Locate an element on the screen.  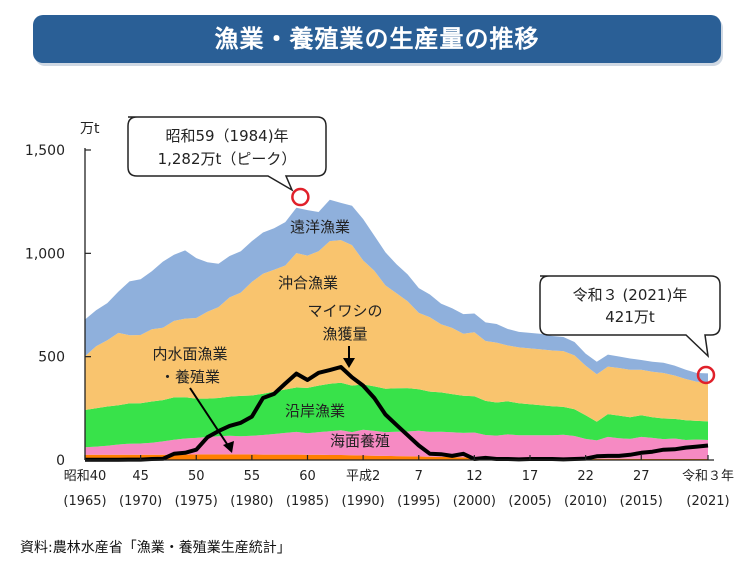
label-maiwashi-1: マイワシの is located at coordinates (344, 311).